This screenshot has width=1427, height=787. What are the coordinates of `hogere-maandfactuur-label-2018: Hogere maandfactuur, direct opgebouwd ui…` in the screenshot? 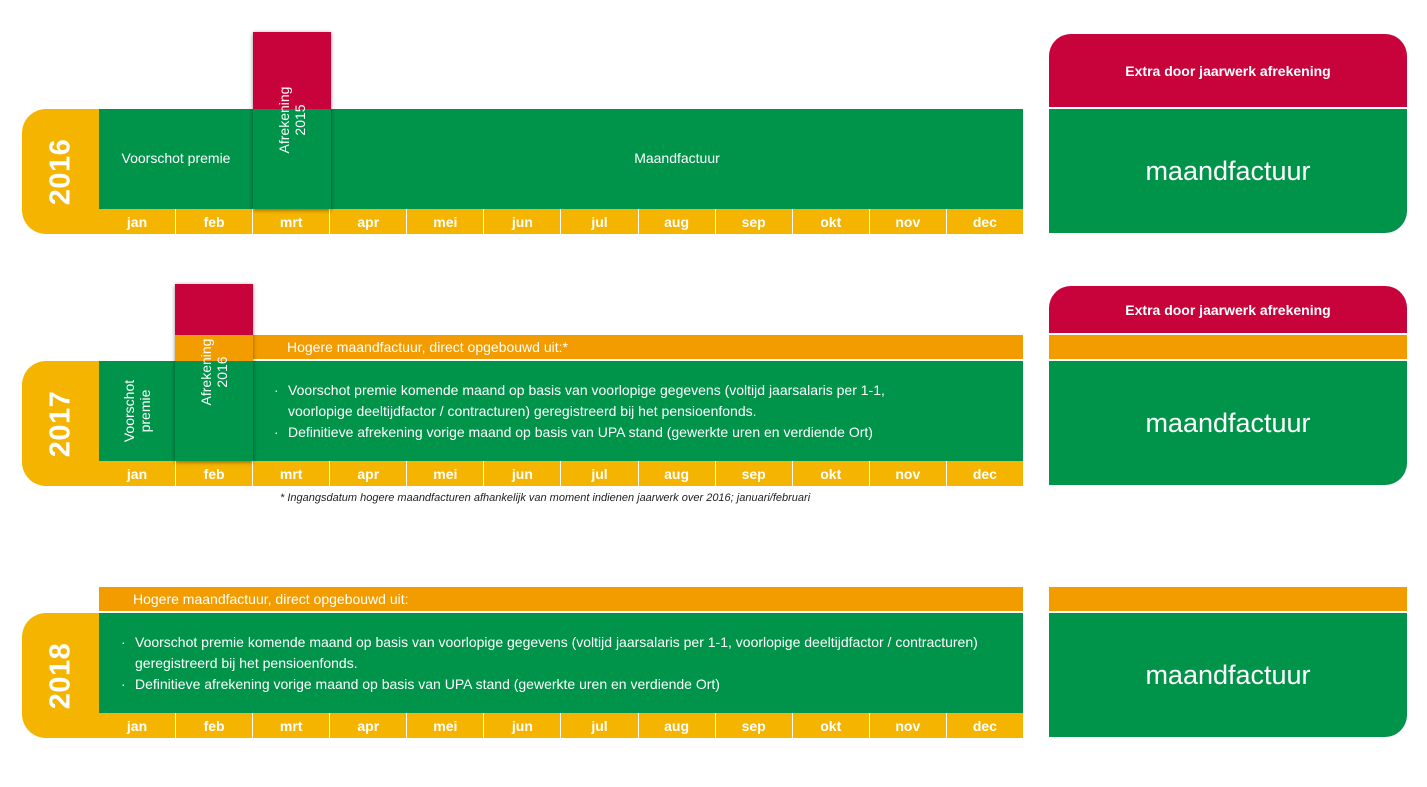 It's located at (271, 599).